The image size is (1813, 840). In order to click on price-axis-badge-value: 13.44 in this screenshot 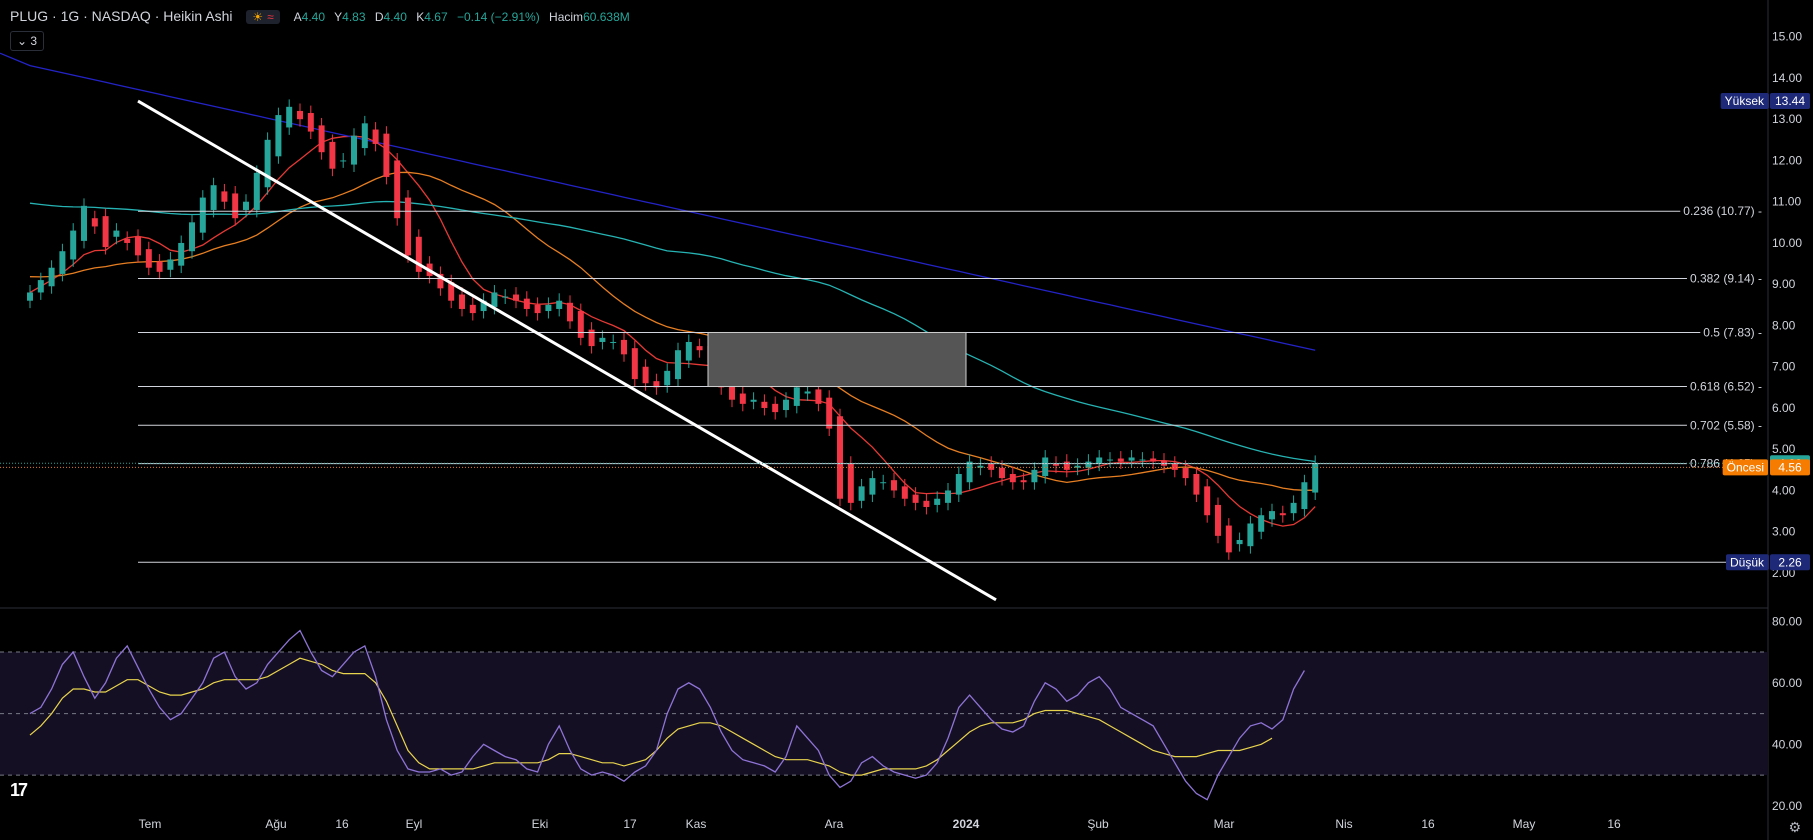, I will do `click(1790, 101)`.